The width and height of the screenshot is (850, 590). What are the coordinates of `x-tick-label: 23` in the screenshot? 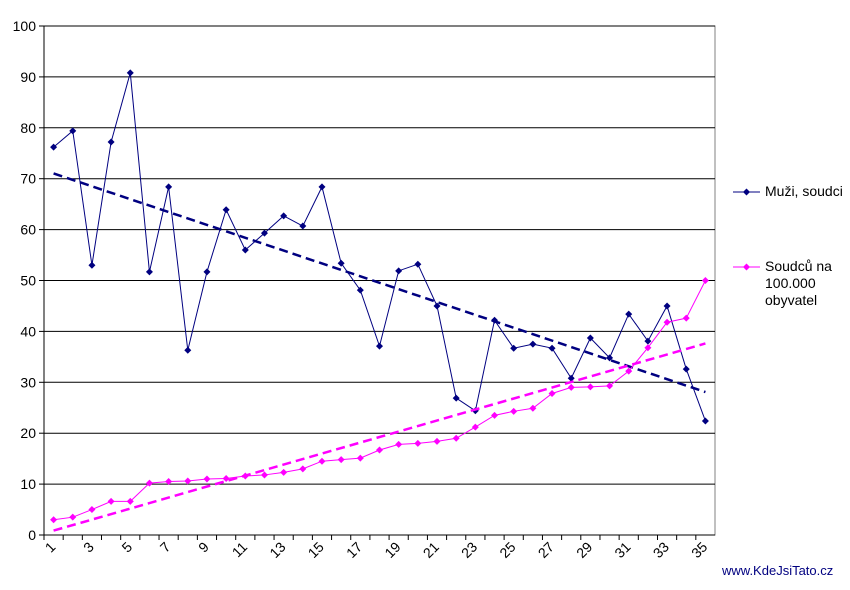 It's located at (469, 549).